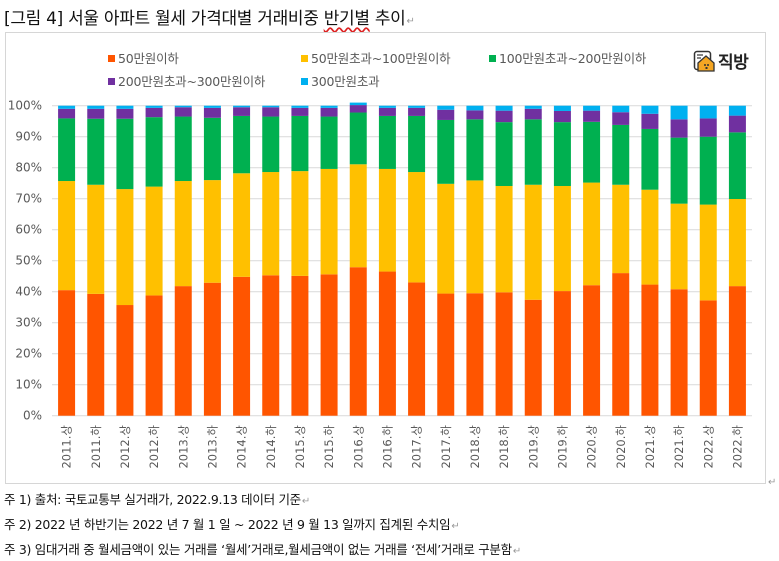  What do you see at coordinates (410, 21) in the screenshot?
I see `paragraph-mark-icon: ↵` at bounding box center [410, 21].